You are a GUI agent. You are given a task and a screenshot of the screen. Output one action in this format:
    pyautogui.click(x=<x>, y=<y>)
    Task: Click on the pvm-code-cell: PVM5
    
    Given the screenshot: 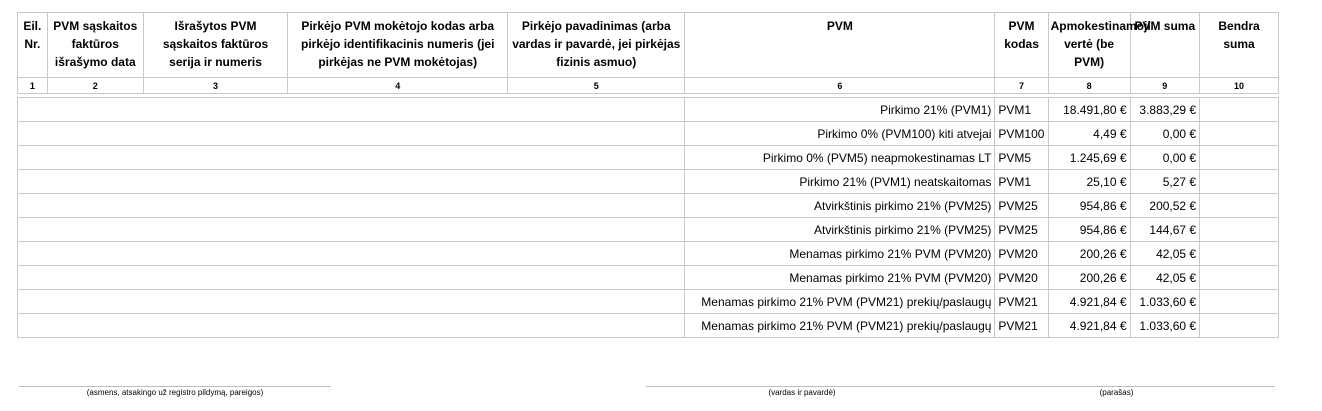 What is the action you would take?
    pyautogui.click(x=1021, y=157)
    